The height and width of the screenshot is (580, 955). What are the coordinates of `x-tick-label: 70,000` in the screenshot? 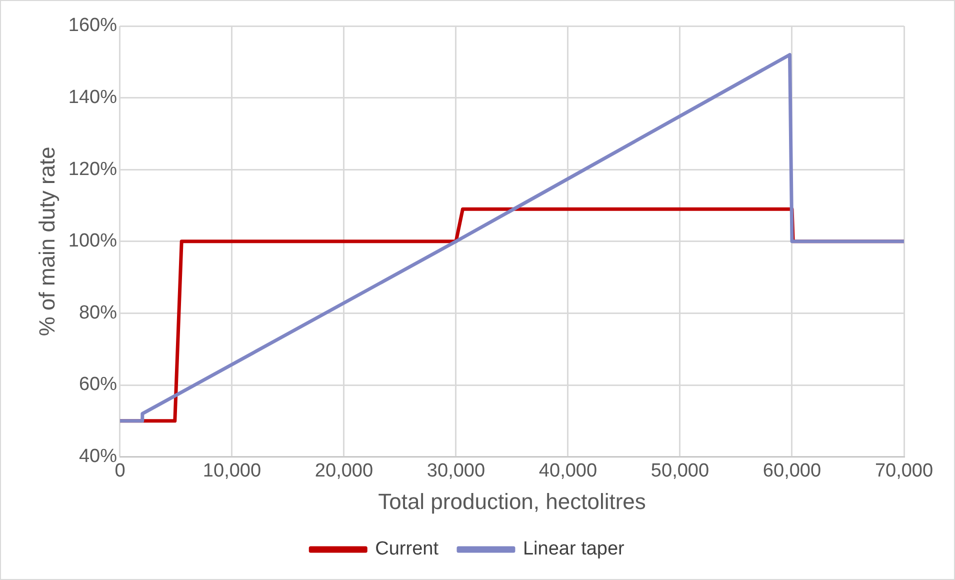 It's located at (904, 471).